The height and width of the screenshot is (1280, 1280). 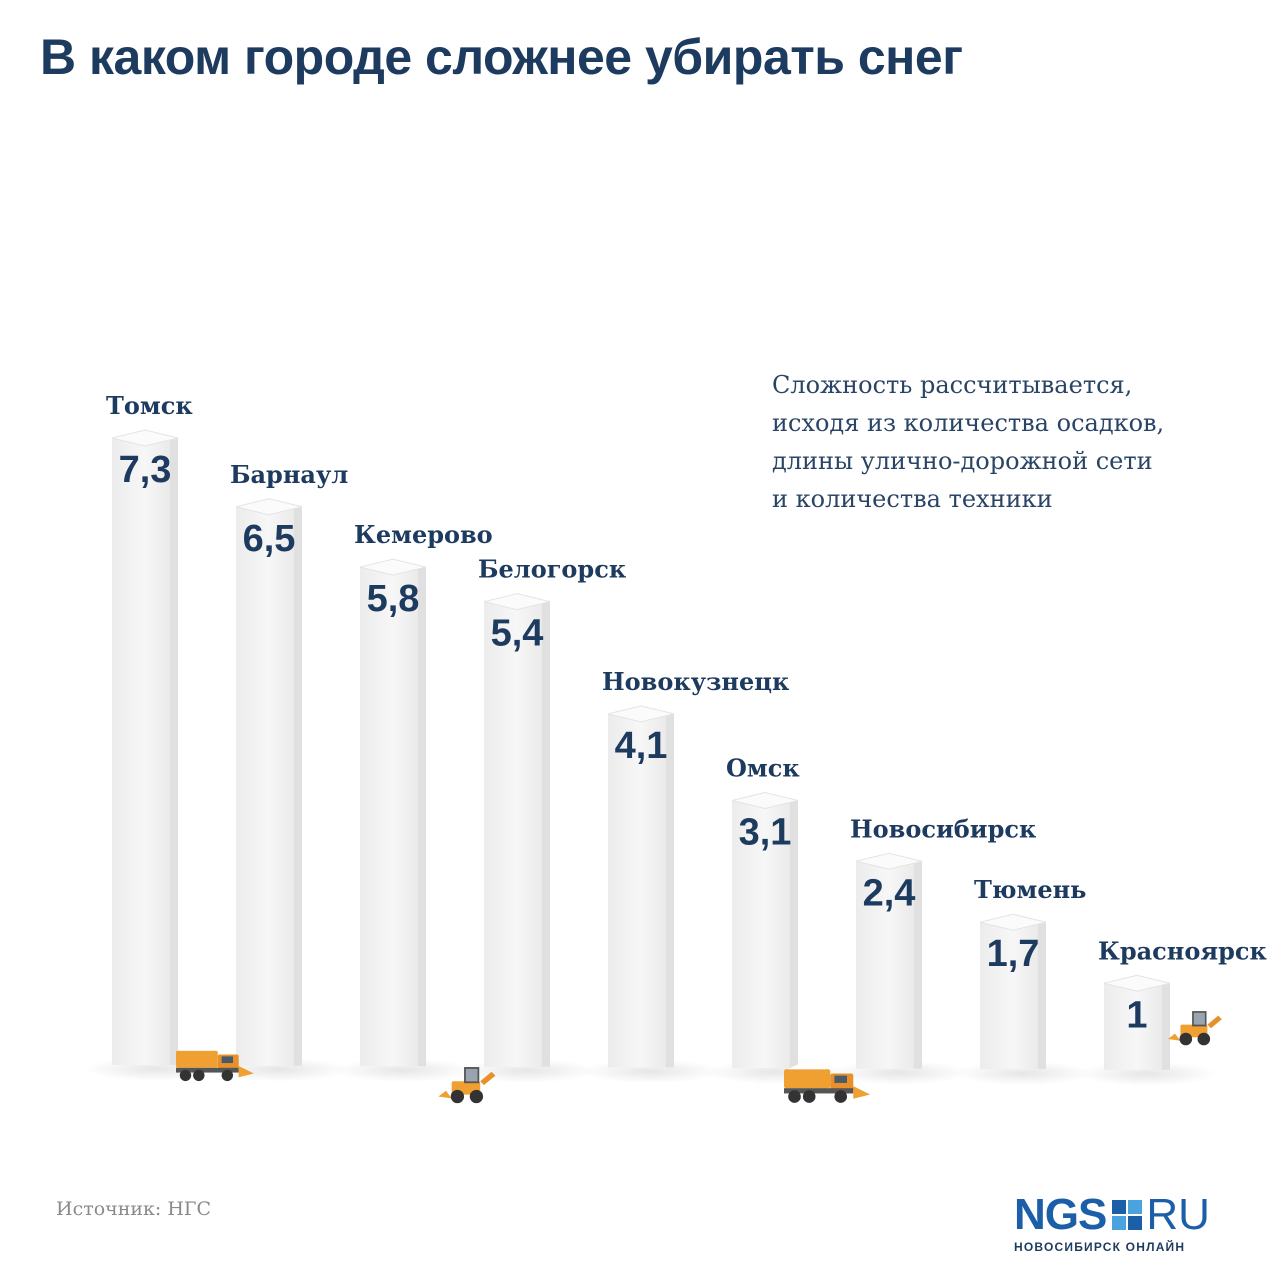 What do you see at coordinates (269, 539) in the screenshot?
I see `value-label: 6,5` at bounding box center [269, 539].